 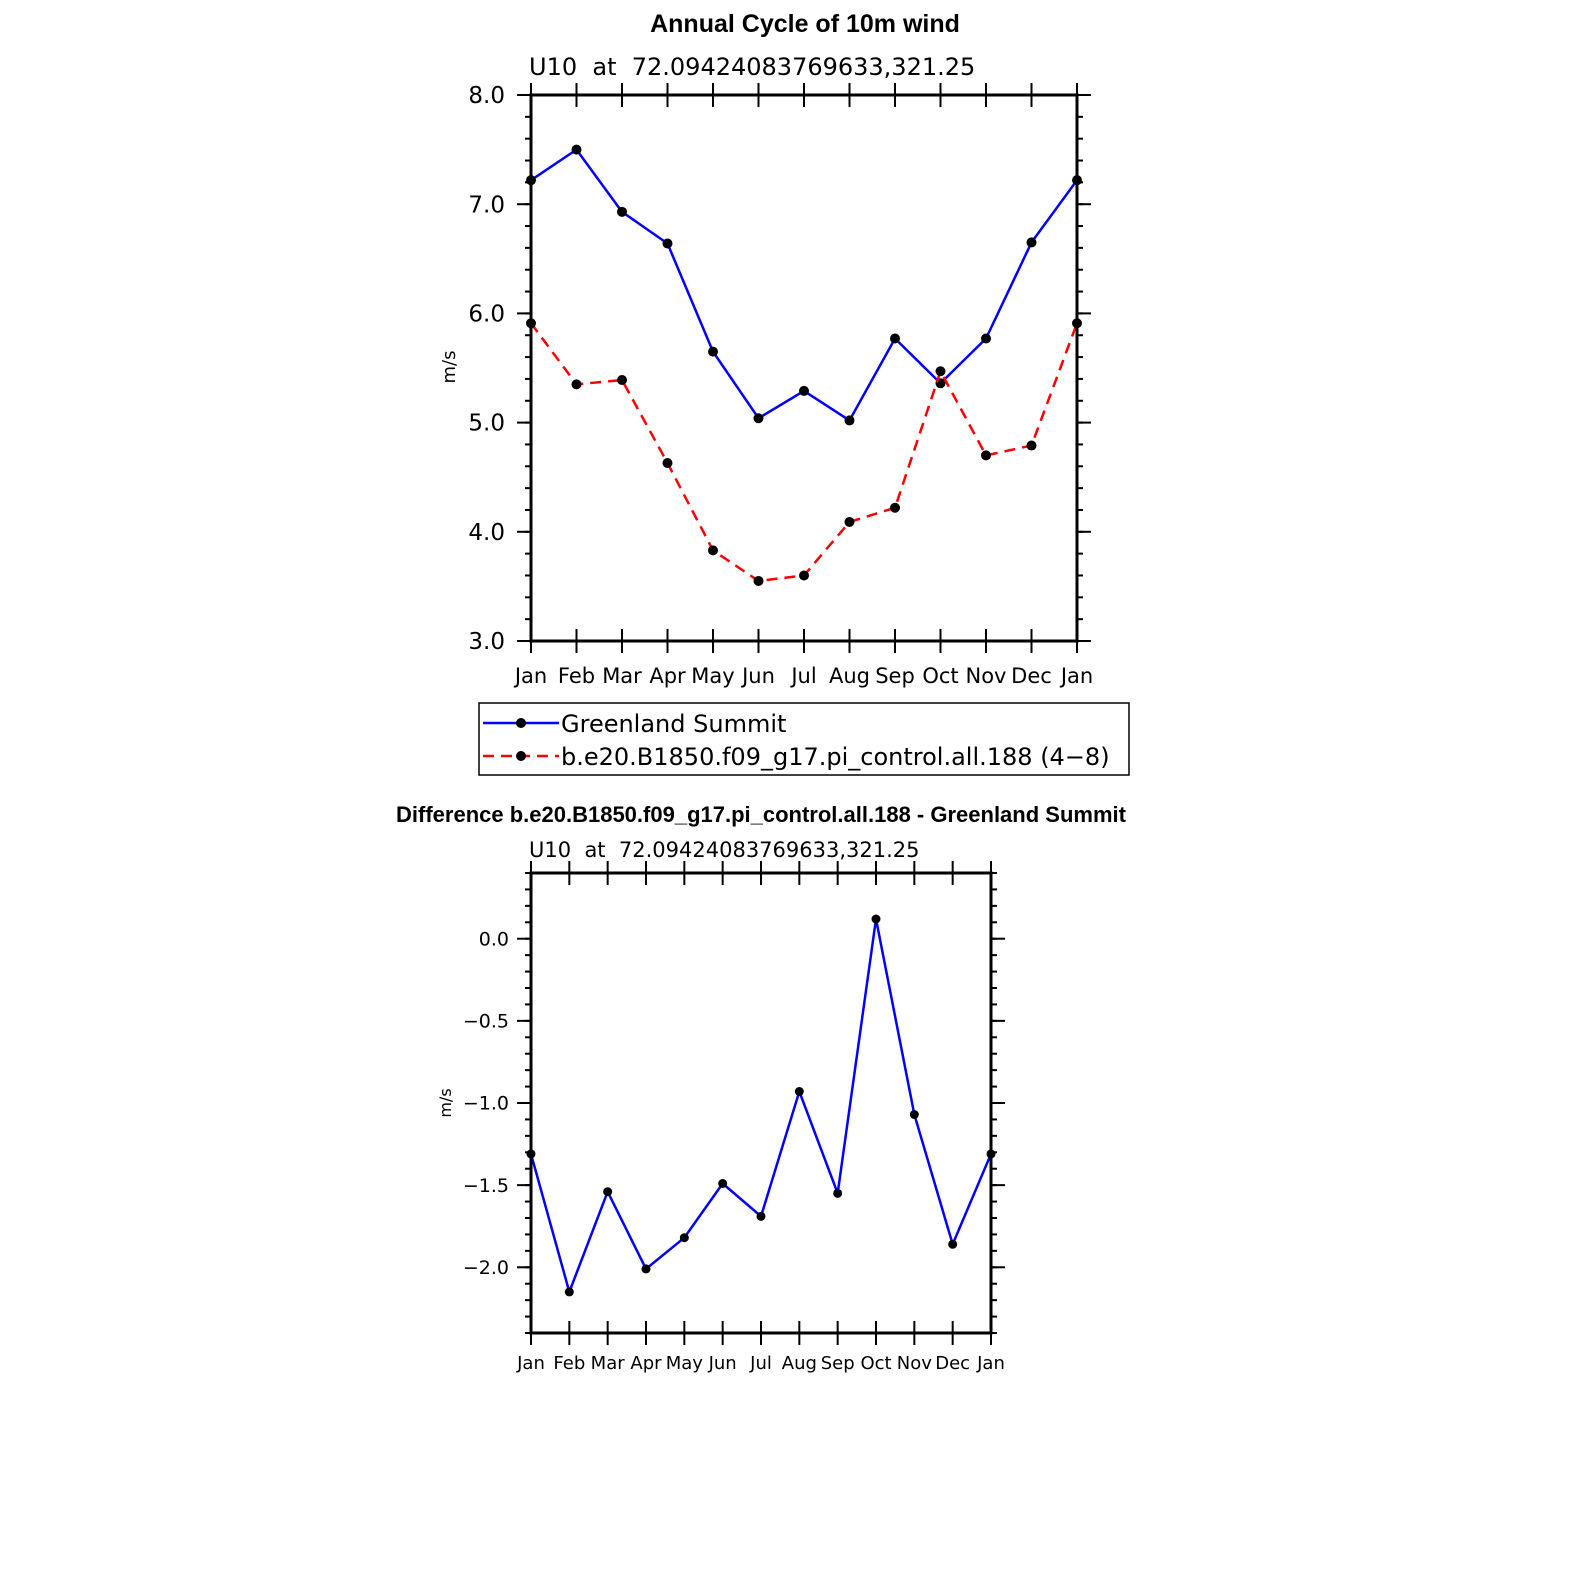 I want to click on y-tick-label: 4.0, so click(x=486, y=533).